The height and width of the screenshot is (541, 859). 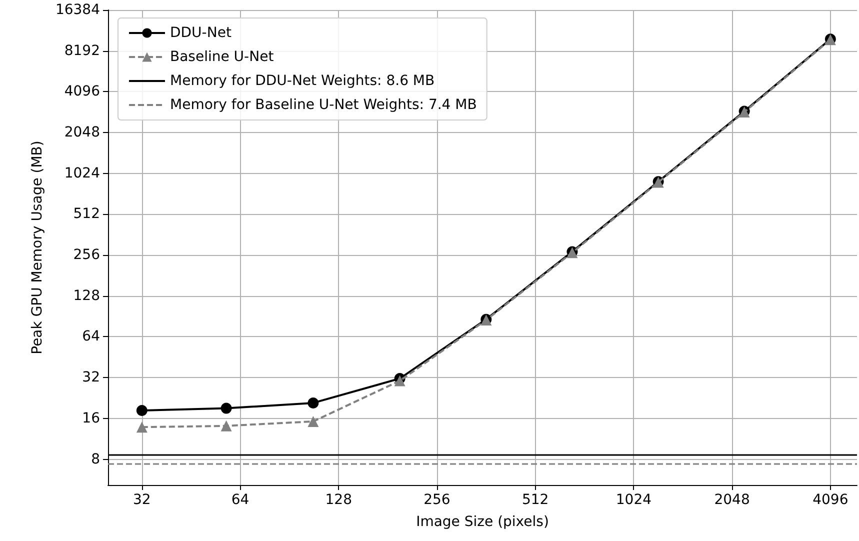 I want to click on x-tick-label: 4096, so click(x=830, y=500).